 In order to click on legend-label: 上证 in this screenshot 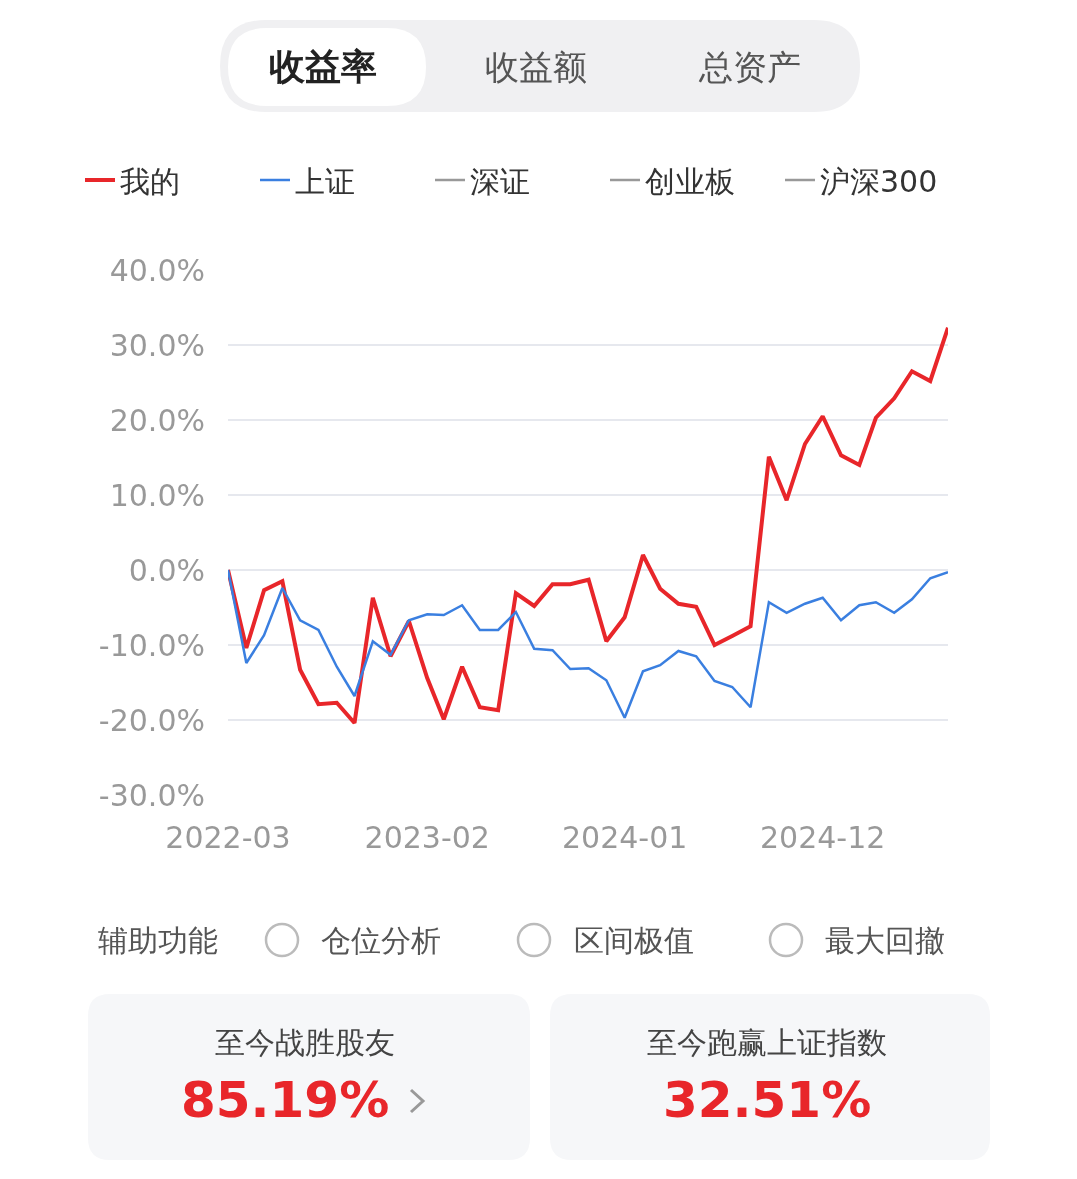, I will do `click(325, 181)`.